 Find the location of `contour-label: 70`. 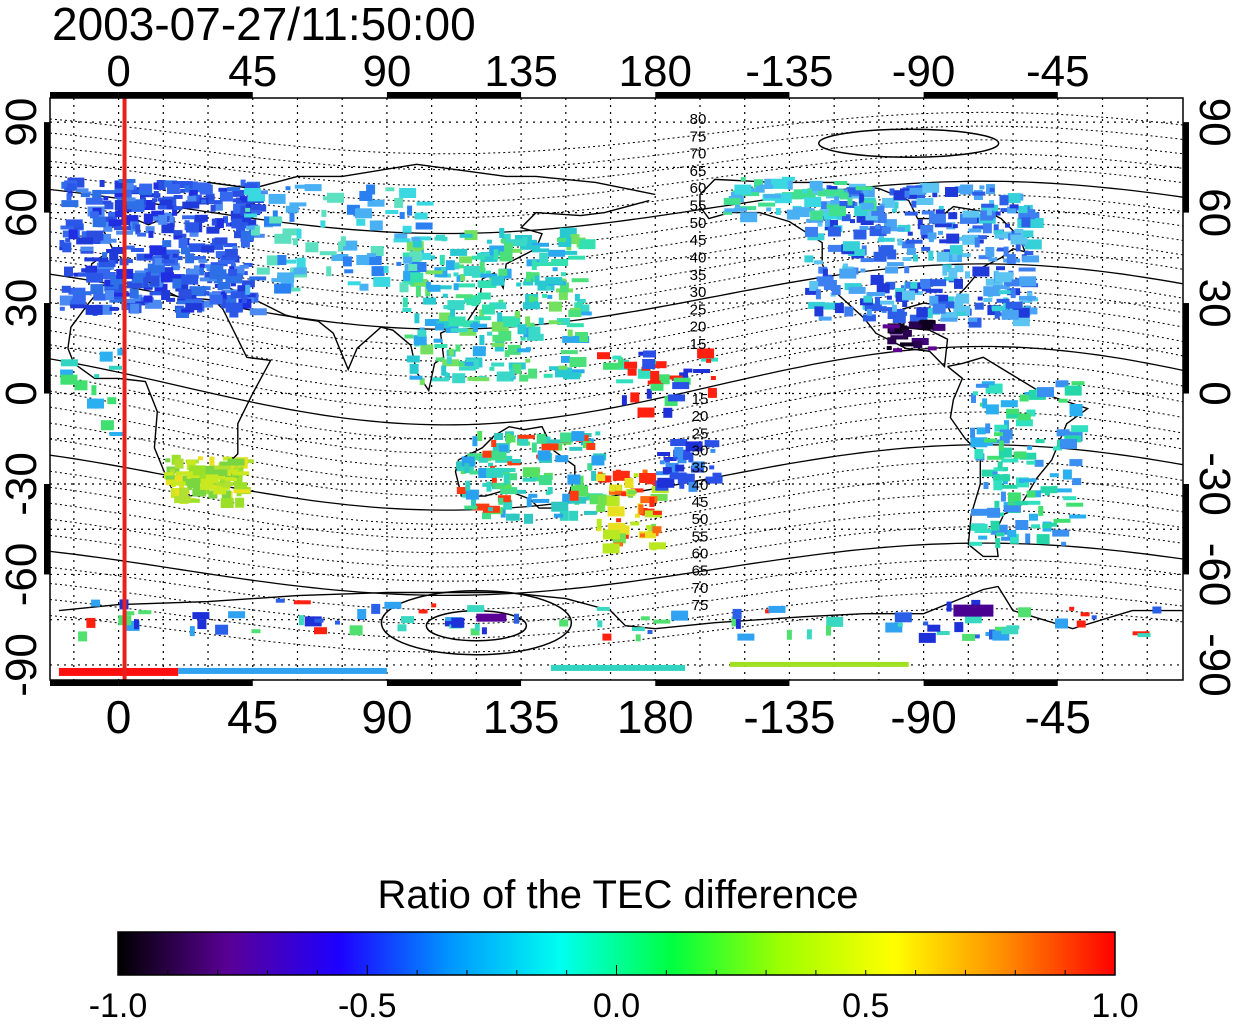

contour-label: 70 is located at coordinates (698, 154).